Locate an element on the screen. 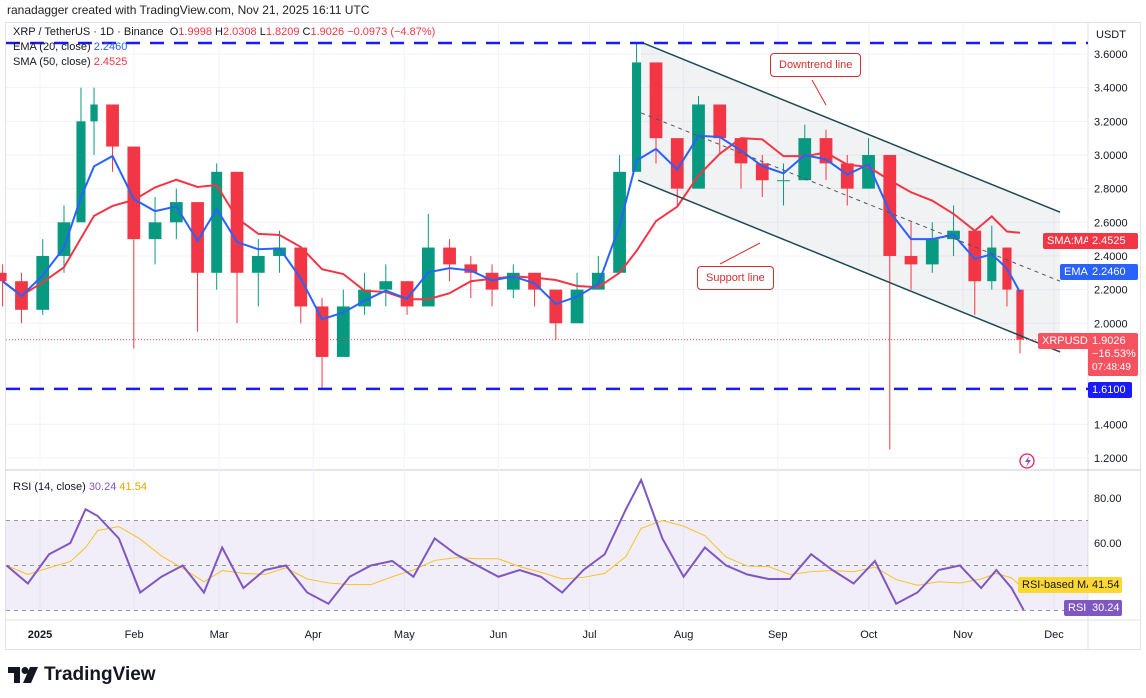 Image resolution: width=1146 pixels, height=698 pixels. alert-icon-circle is located at coordinates (1027, 461).